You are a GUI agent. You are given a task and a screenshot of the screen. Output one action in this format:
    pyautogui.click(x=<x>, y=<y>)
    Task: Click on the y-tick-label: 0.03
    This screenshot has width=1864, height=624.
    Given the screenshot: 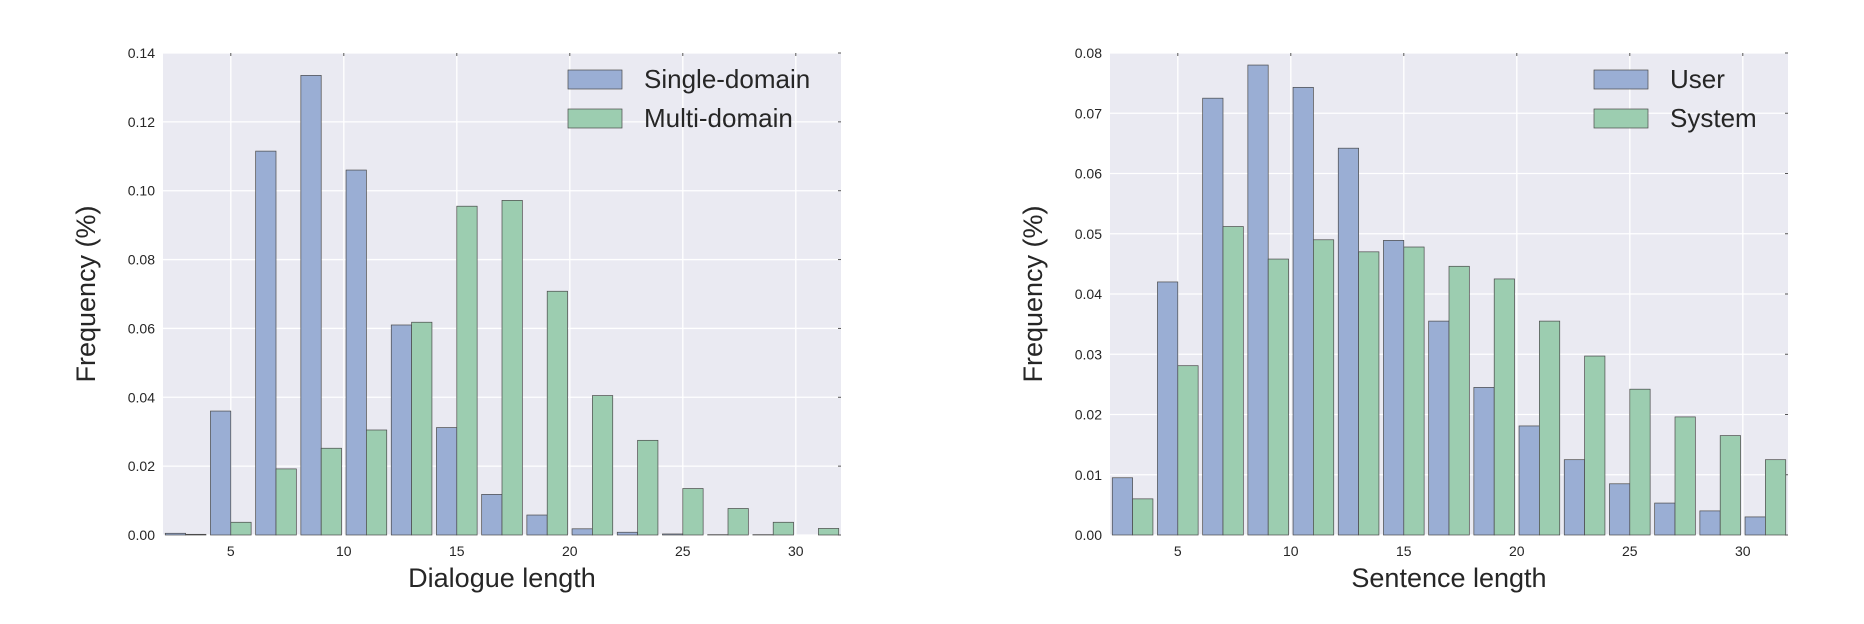 What is the action you would take?
    pyautogui.click(x=1088, y=354)
    